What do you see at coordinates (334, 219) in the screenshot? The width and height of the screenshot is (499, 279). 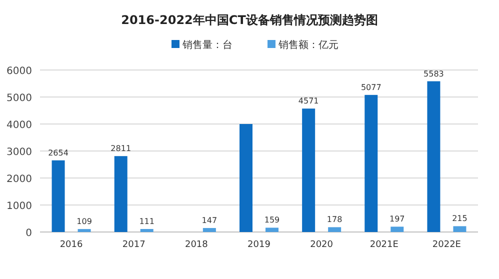 I see `data-label: 178` at bounding box center [334, 219].